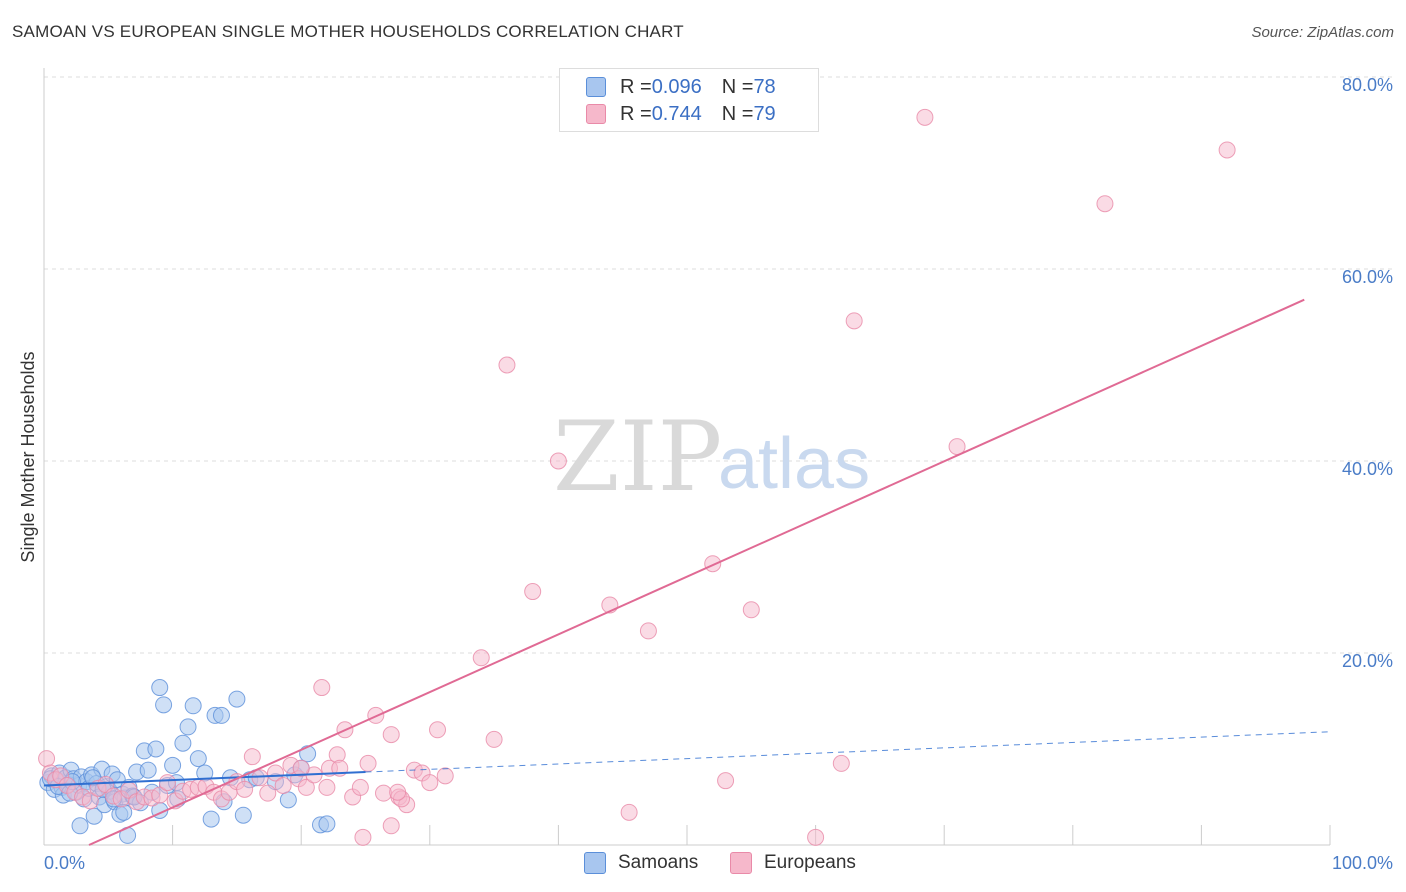  What do you see at coordinates (764, 113) in the screenshot?
I see `legend-n-value: 79` at bounding box center [764, 113].